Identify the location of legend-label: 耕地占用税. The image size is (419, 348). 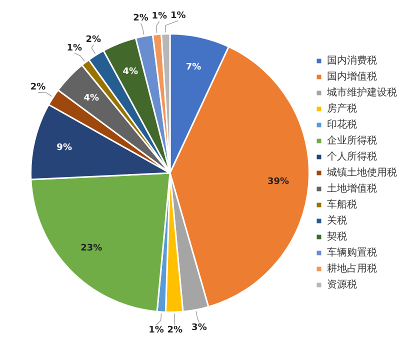
(352, 268).